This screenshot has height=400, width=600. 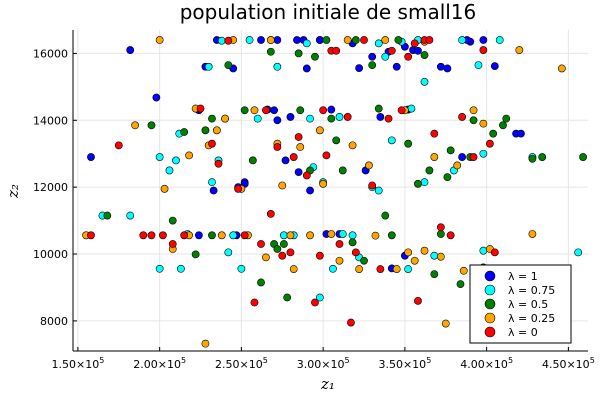 What do you see at coordinates (159, 363) in the screenshot?
I see `x-tick-label: 2.00×10⁵` at bounding box center [159, 363].